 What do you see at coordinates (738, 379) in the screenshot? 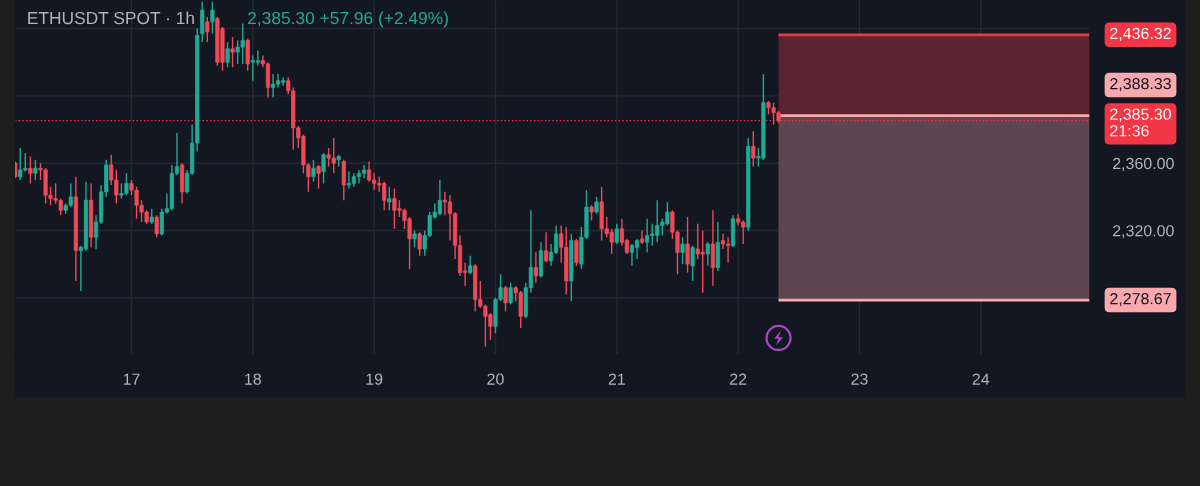
I see `x-tick-label: 22` at bounding box center [738, 379].